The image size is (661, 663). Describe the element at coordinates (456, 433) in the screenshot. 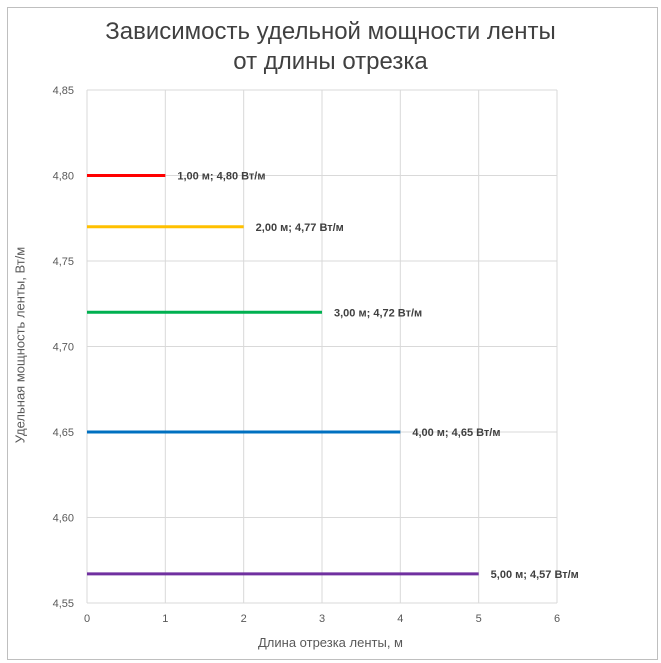

I see `data-label: 4,00 м; 4,65 Вт/м` at that location.